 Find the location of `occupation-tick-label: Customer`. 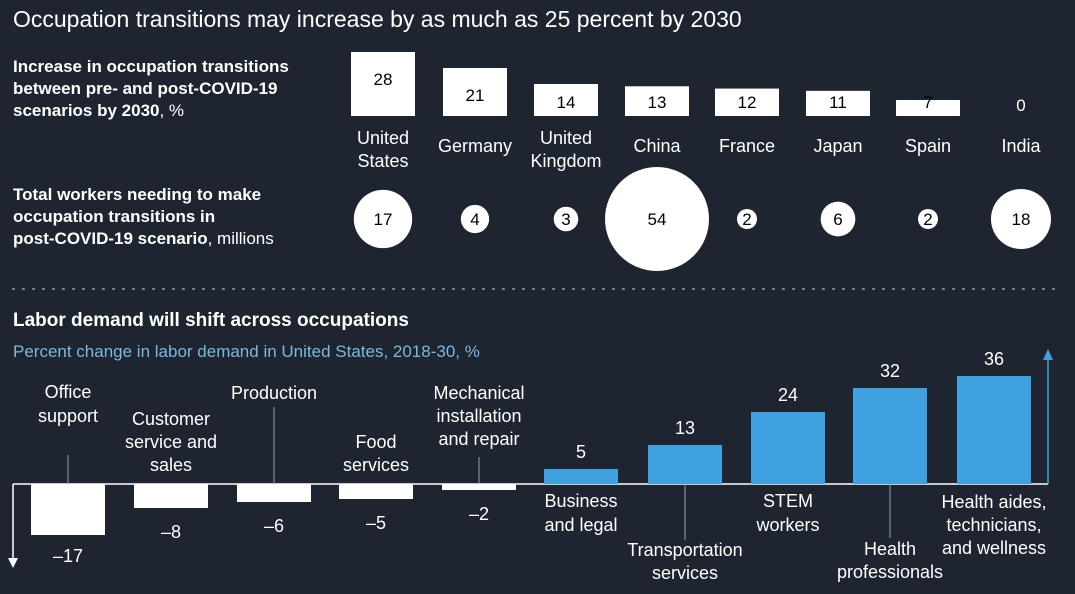

occupation-tick-label: Customer is located at coordinates (171, 419).